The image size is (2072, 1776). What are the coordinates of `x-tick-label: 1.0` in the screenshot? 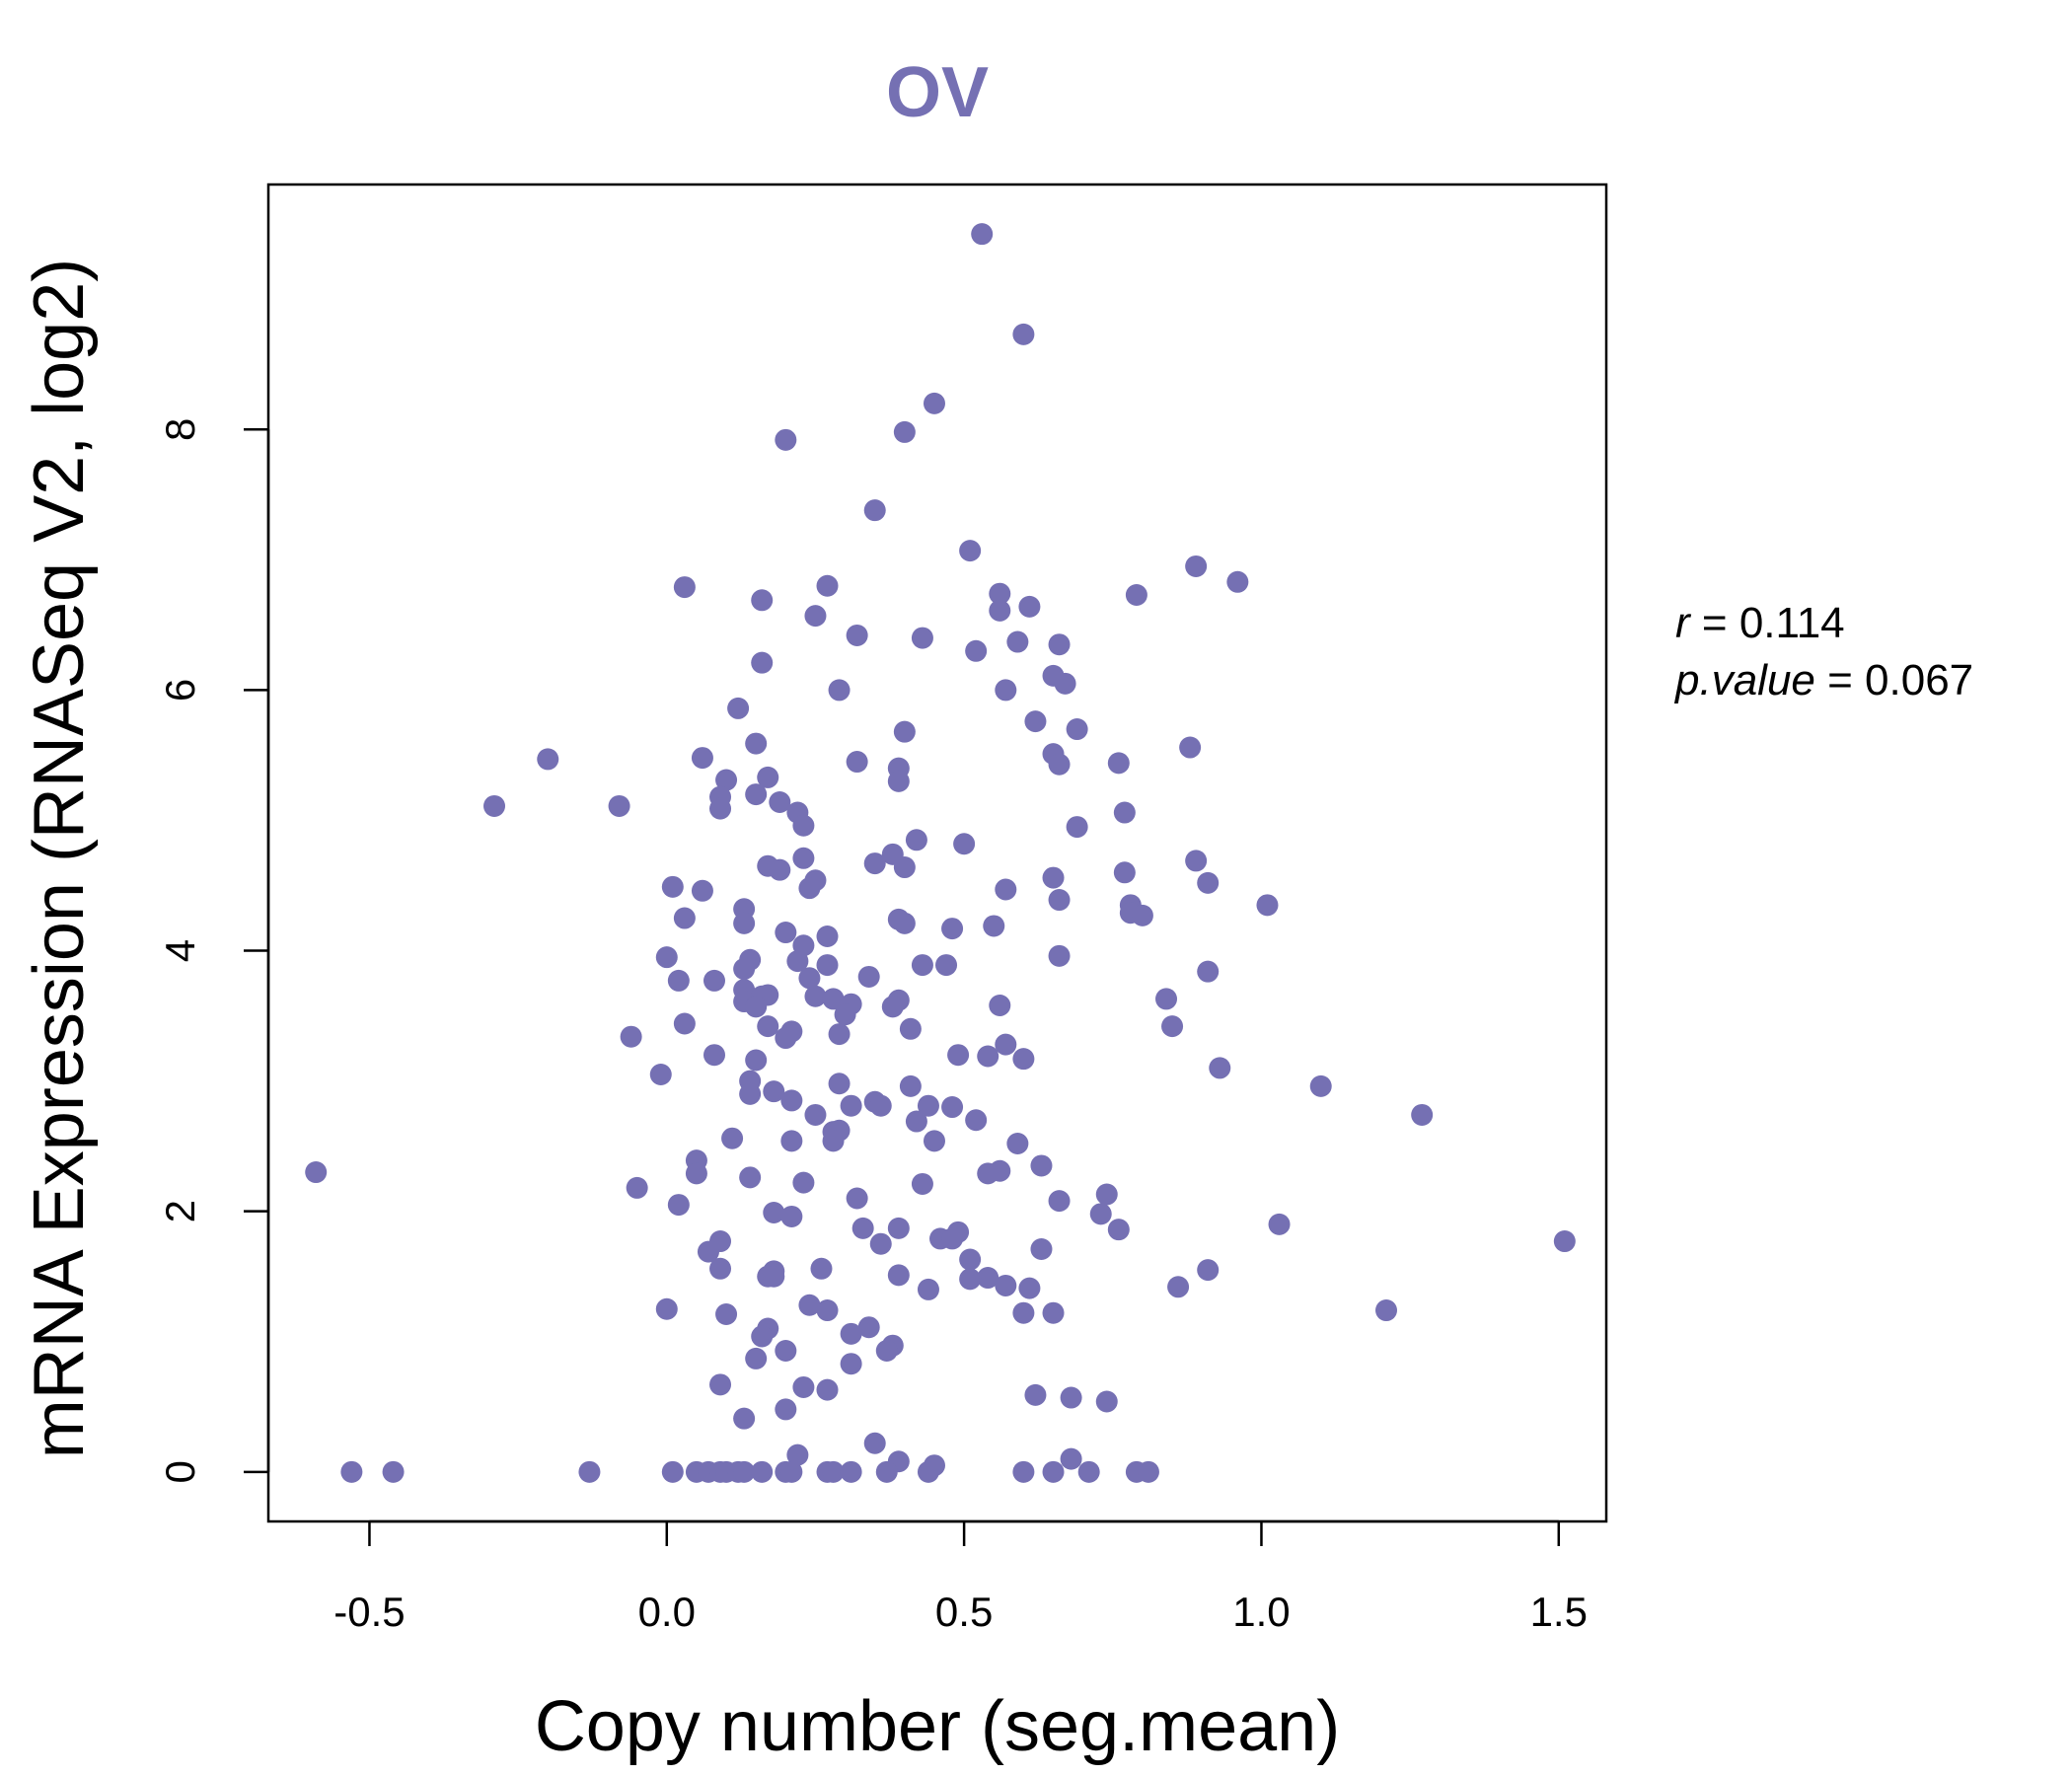 It's located at (1261, 1612).